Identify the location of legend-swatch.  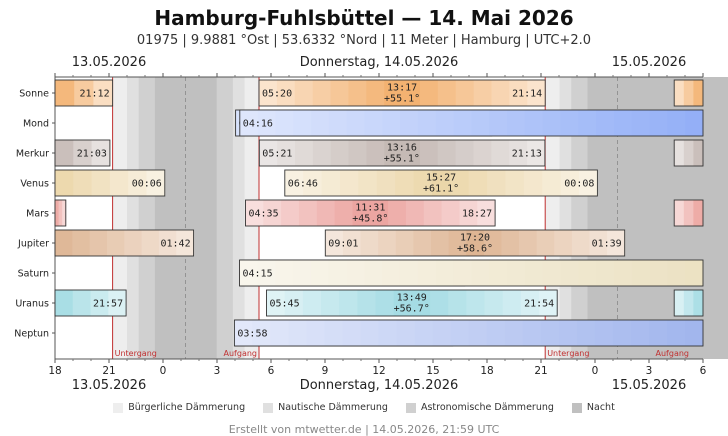
(268, 407).